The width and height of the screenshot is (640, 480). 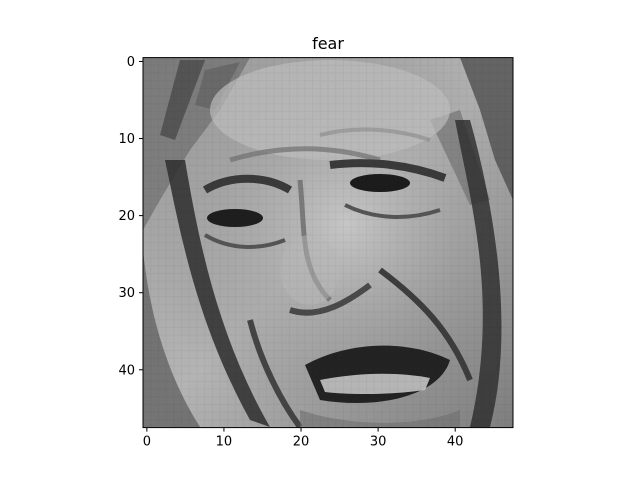 I want to click on x-axis: 0 10 20 30 40, so click(x=303, y=438).